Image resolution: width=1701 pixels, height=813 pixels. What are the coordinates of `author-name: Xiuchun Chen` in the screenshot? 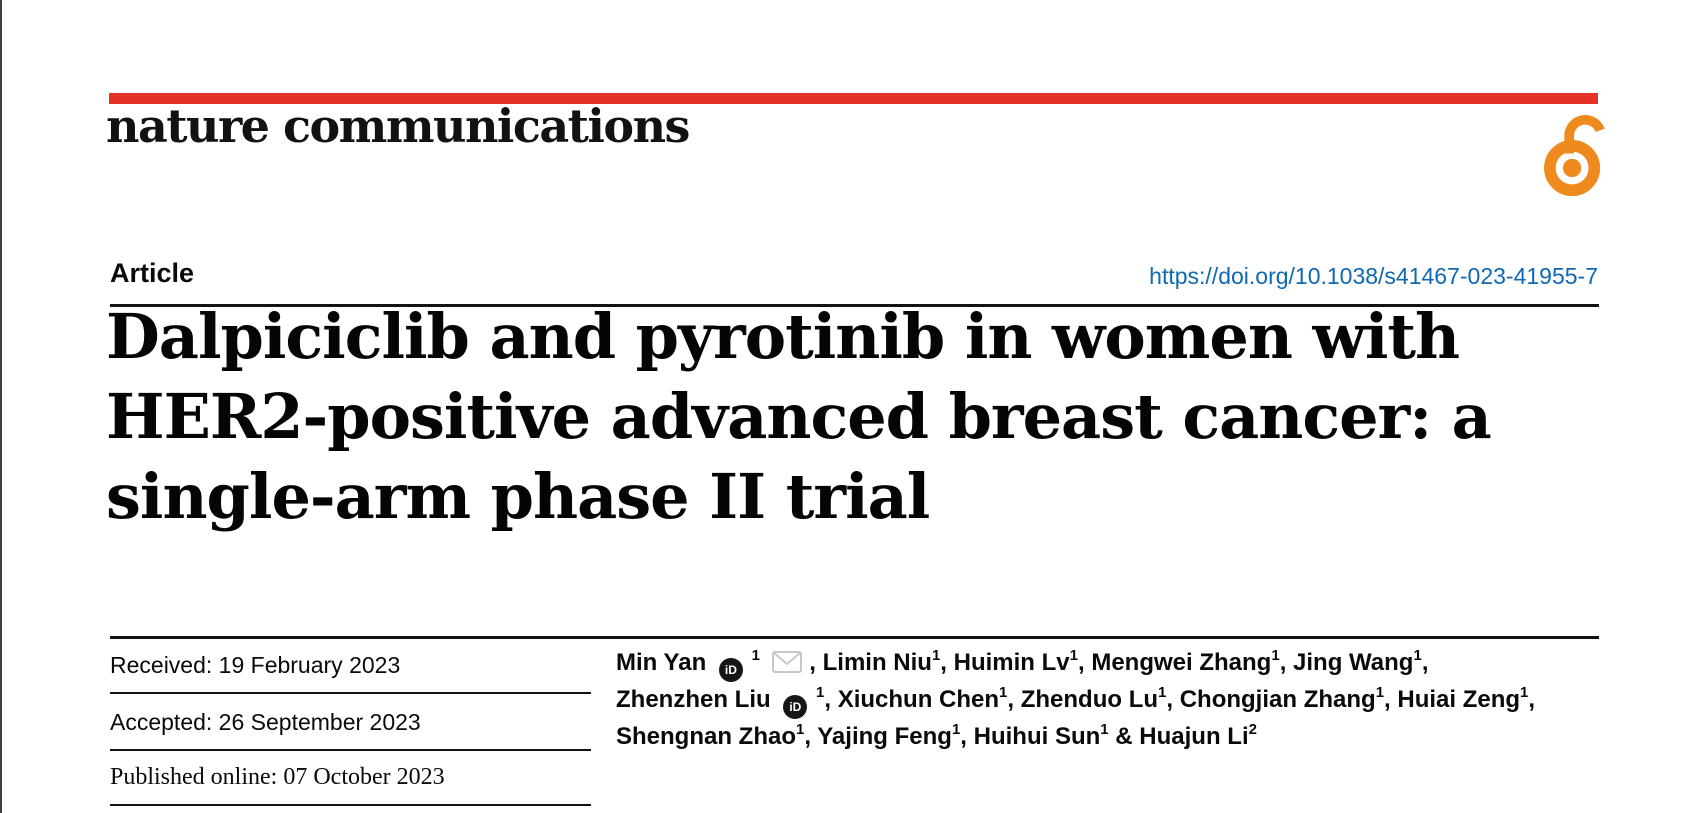 It's located at (918, 699).